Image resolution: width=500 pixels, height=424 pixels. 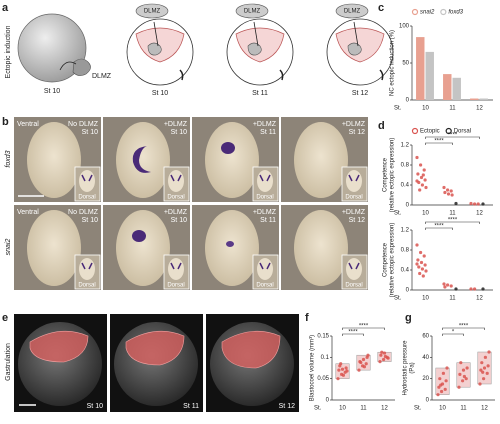 What do you see at coordinates (83, 212) in the screenshot?
I see `condition: No DLMZ` at bounding box center [83, 212].